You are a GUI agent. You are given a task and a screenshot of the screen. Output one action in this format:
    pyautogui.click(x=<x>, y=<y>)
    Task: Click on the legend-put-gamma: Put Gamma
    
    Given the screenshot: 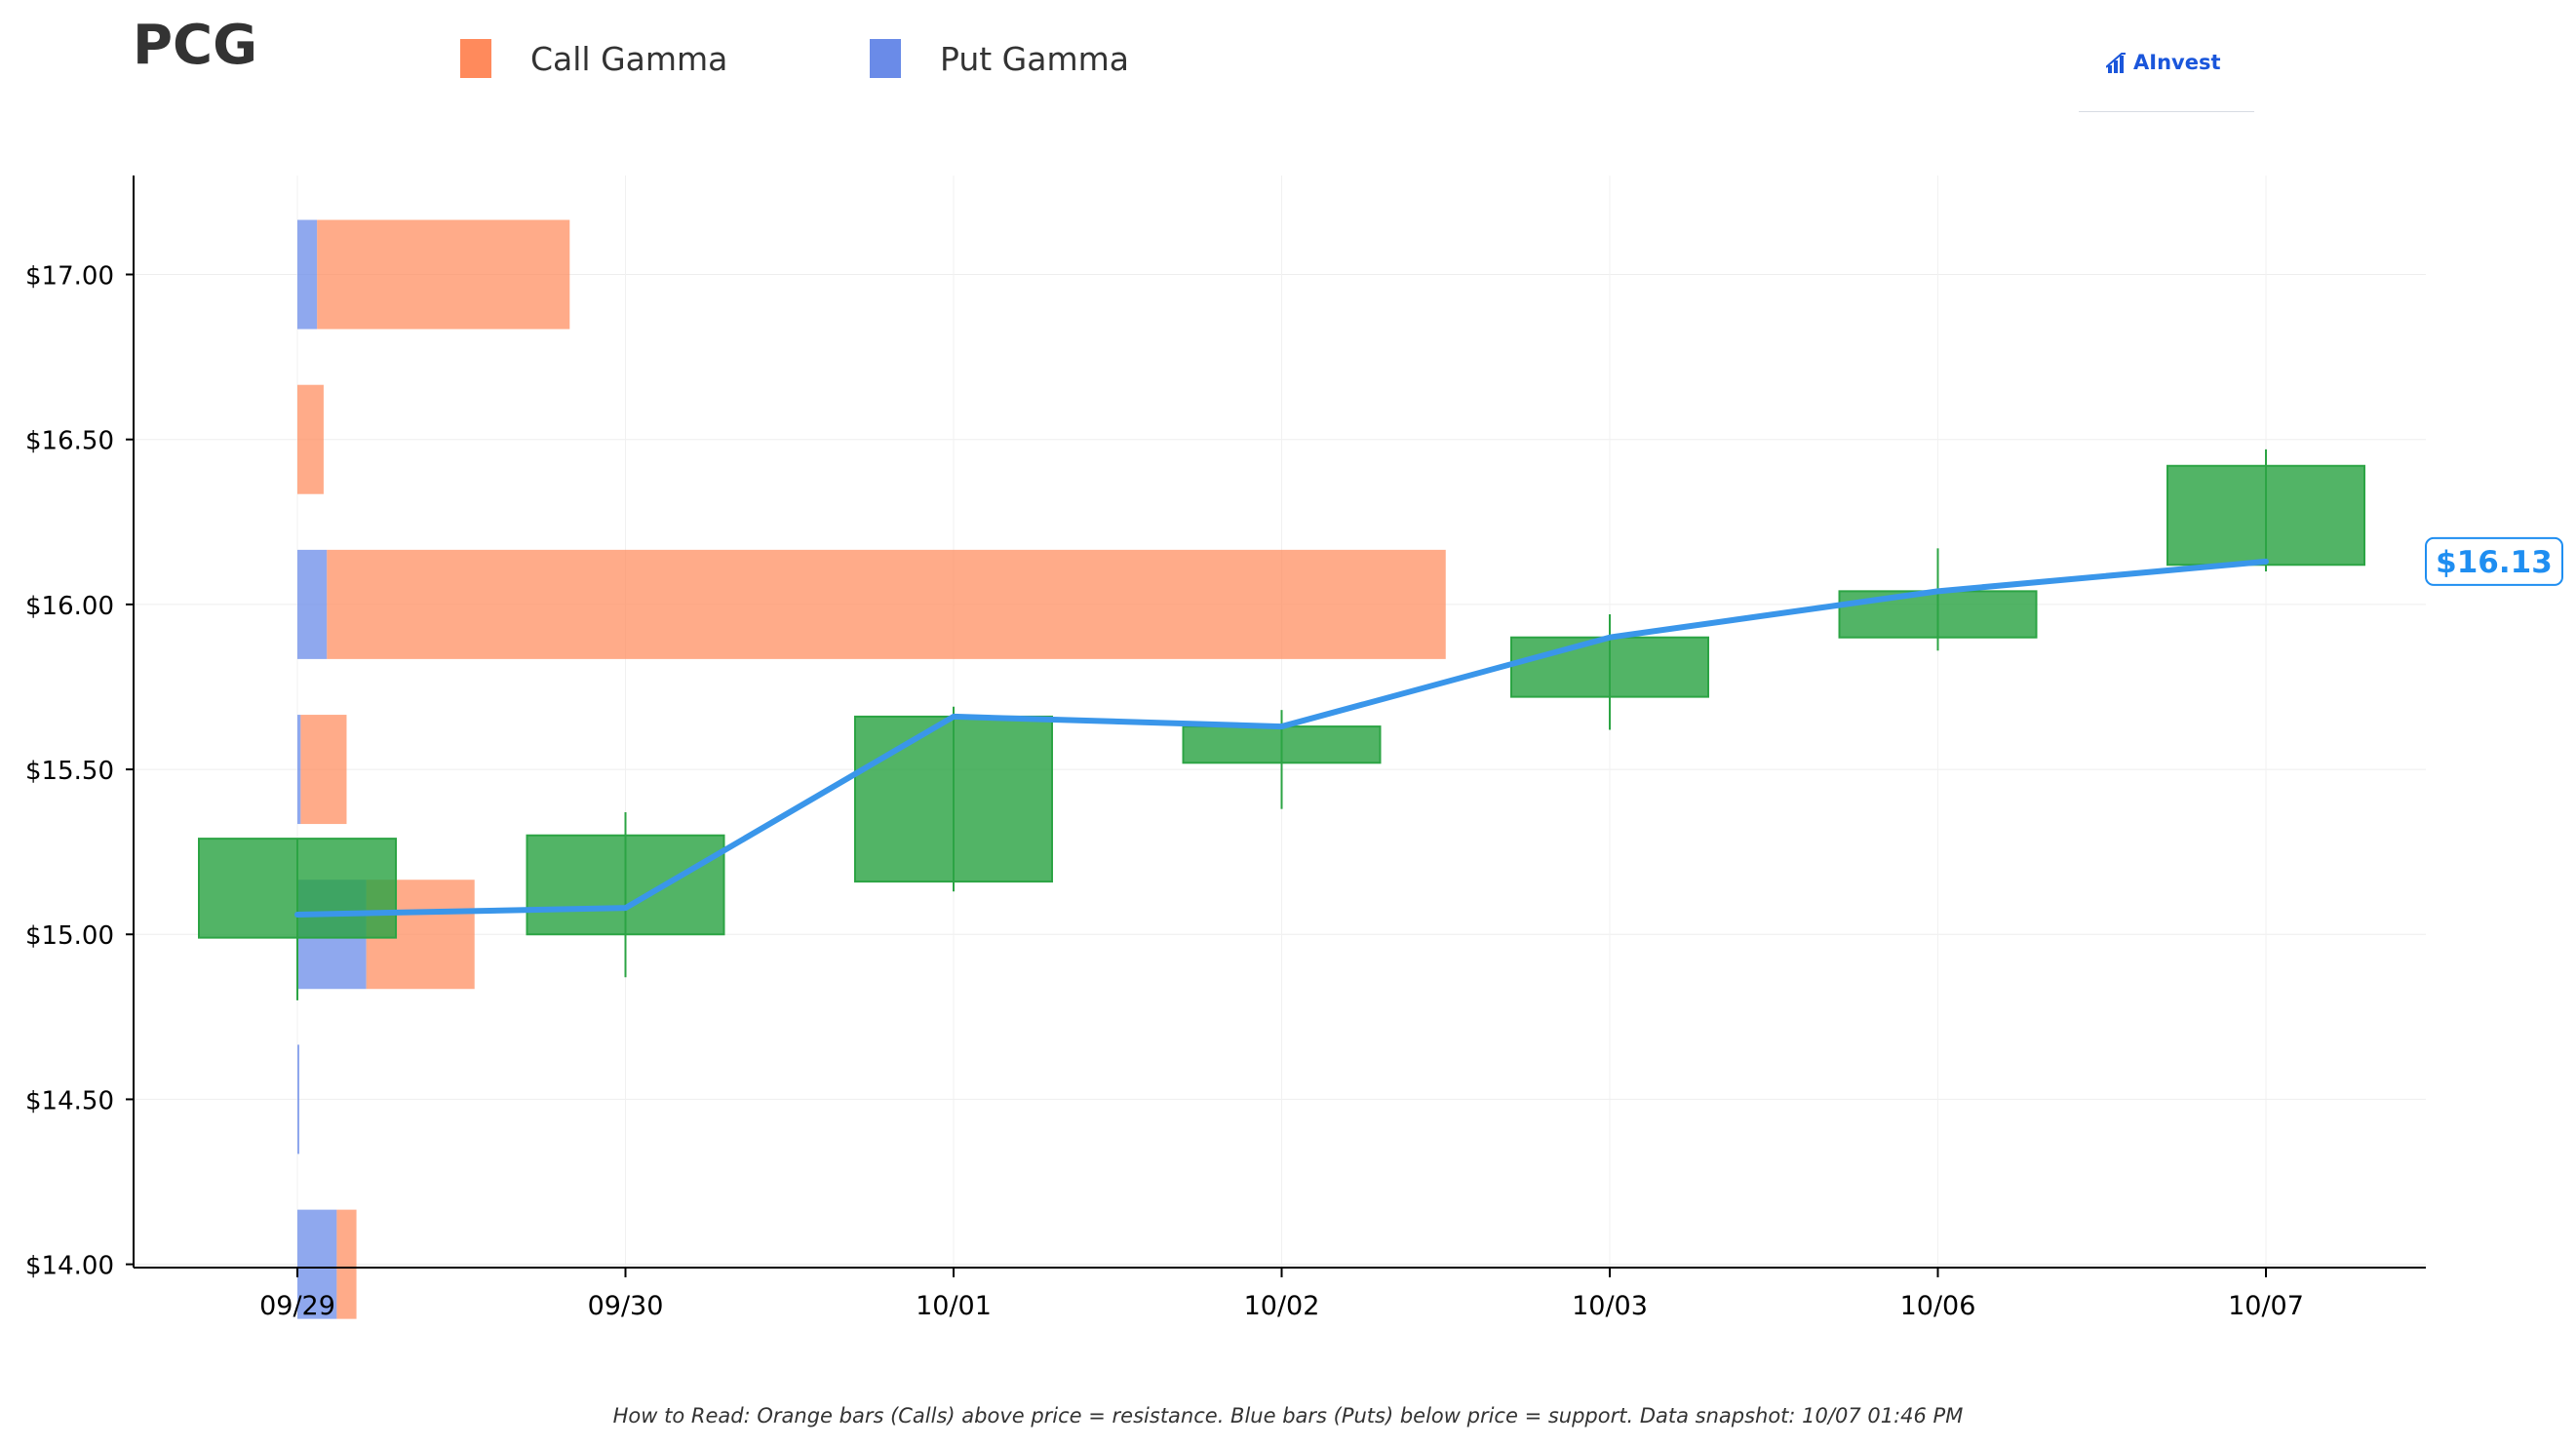 What is the action you would take?
    pyautogui.click(x=1000, y=58)
    